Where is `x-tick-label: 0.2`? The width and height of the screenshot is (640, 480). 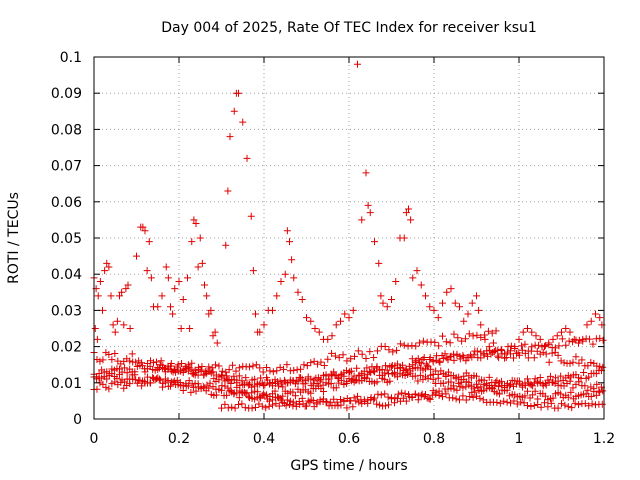 x-tick-label: 0.2 is located at coordinates (179, 439).